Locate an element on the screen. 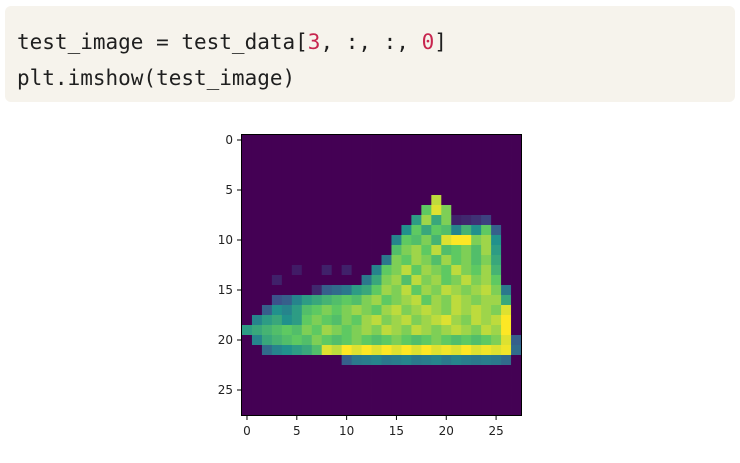 The height and width of the screenshot is (463, 740). code-line-2: plt.imshow(test_image) is located at coordinates (370, 78).